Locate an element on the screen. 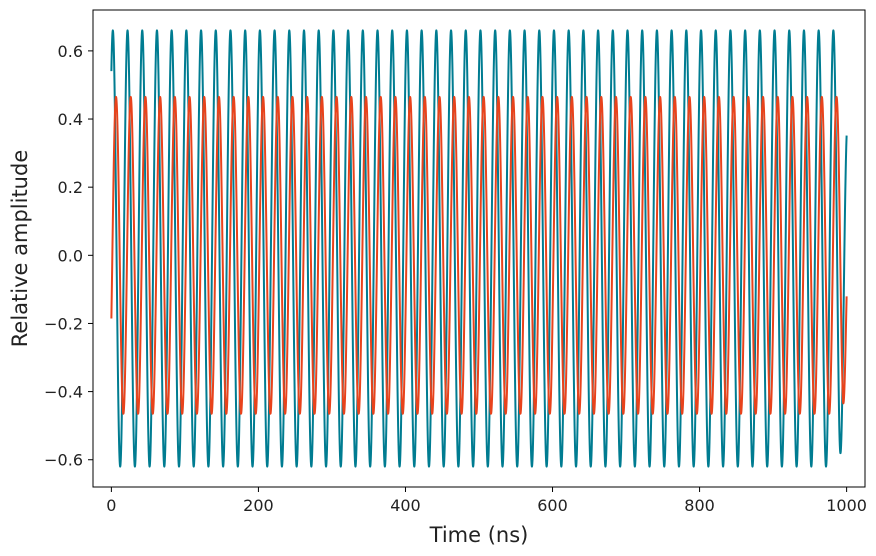 This screenshot has width=876, height=556. y-tick-label: 0.2 is located at coordinates (70, 187).